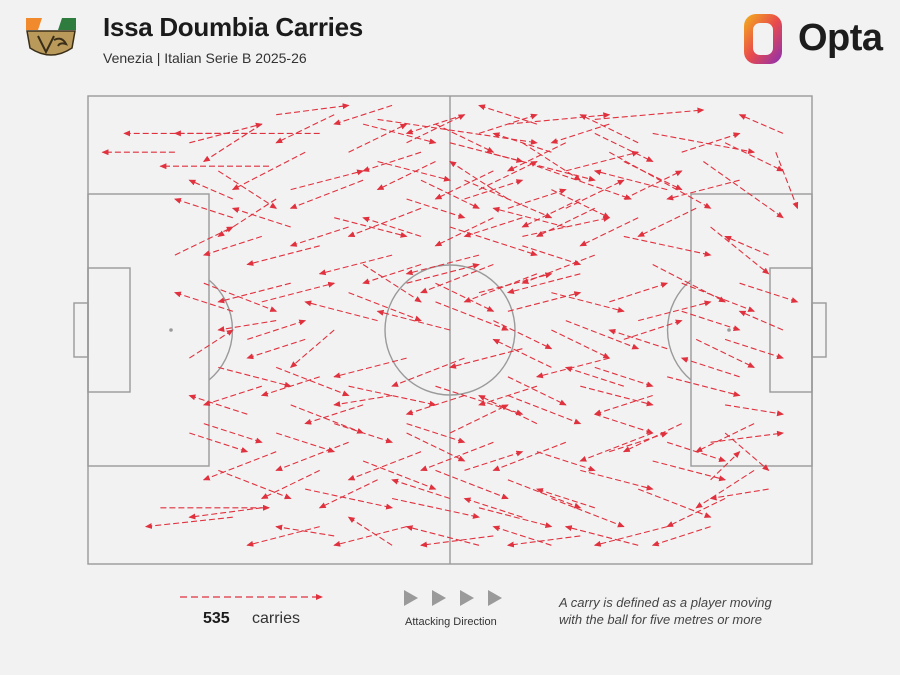  I want to click on carry-count-label: carries, so click(276, 618).